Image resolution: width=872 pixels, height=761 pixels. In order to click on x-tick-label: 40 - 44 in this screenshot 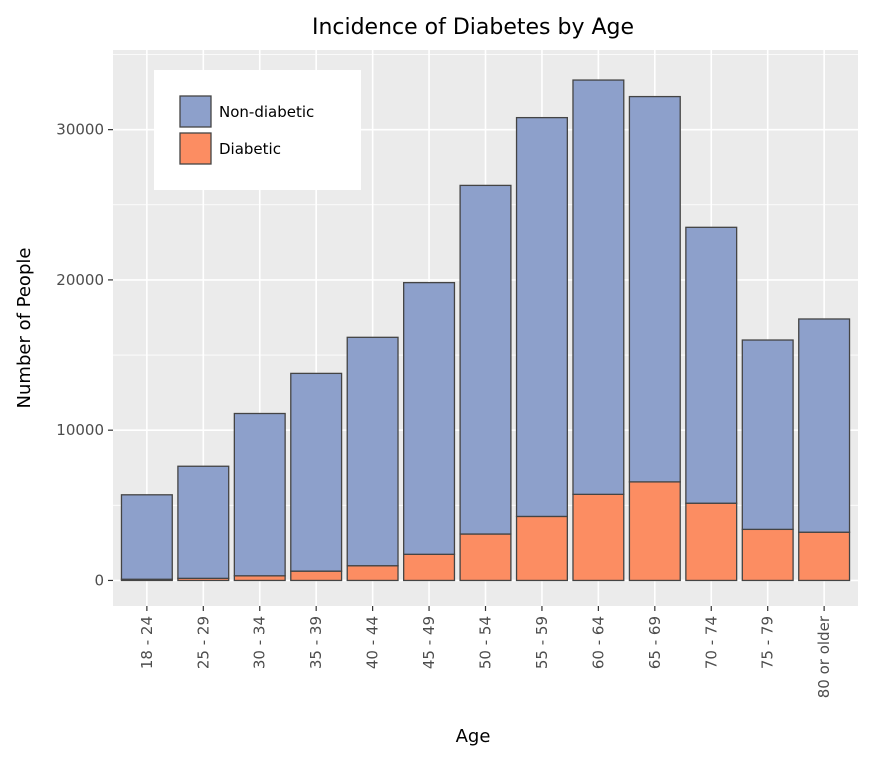, I will do `click(373, 642)`.